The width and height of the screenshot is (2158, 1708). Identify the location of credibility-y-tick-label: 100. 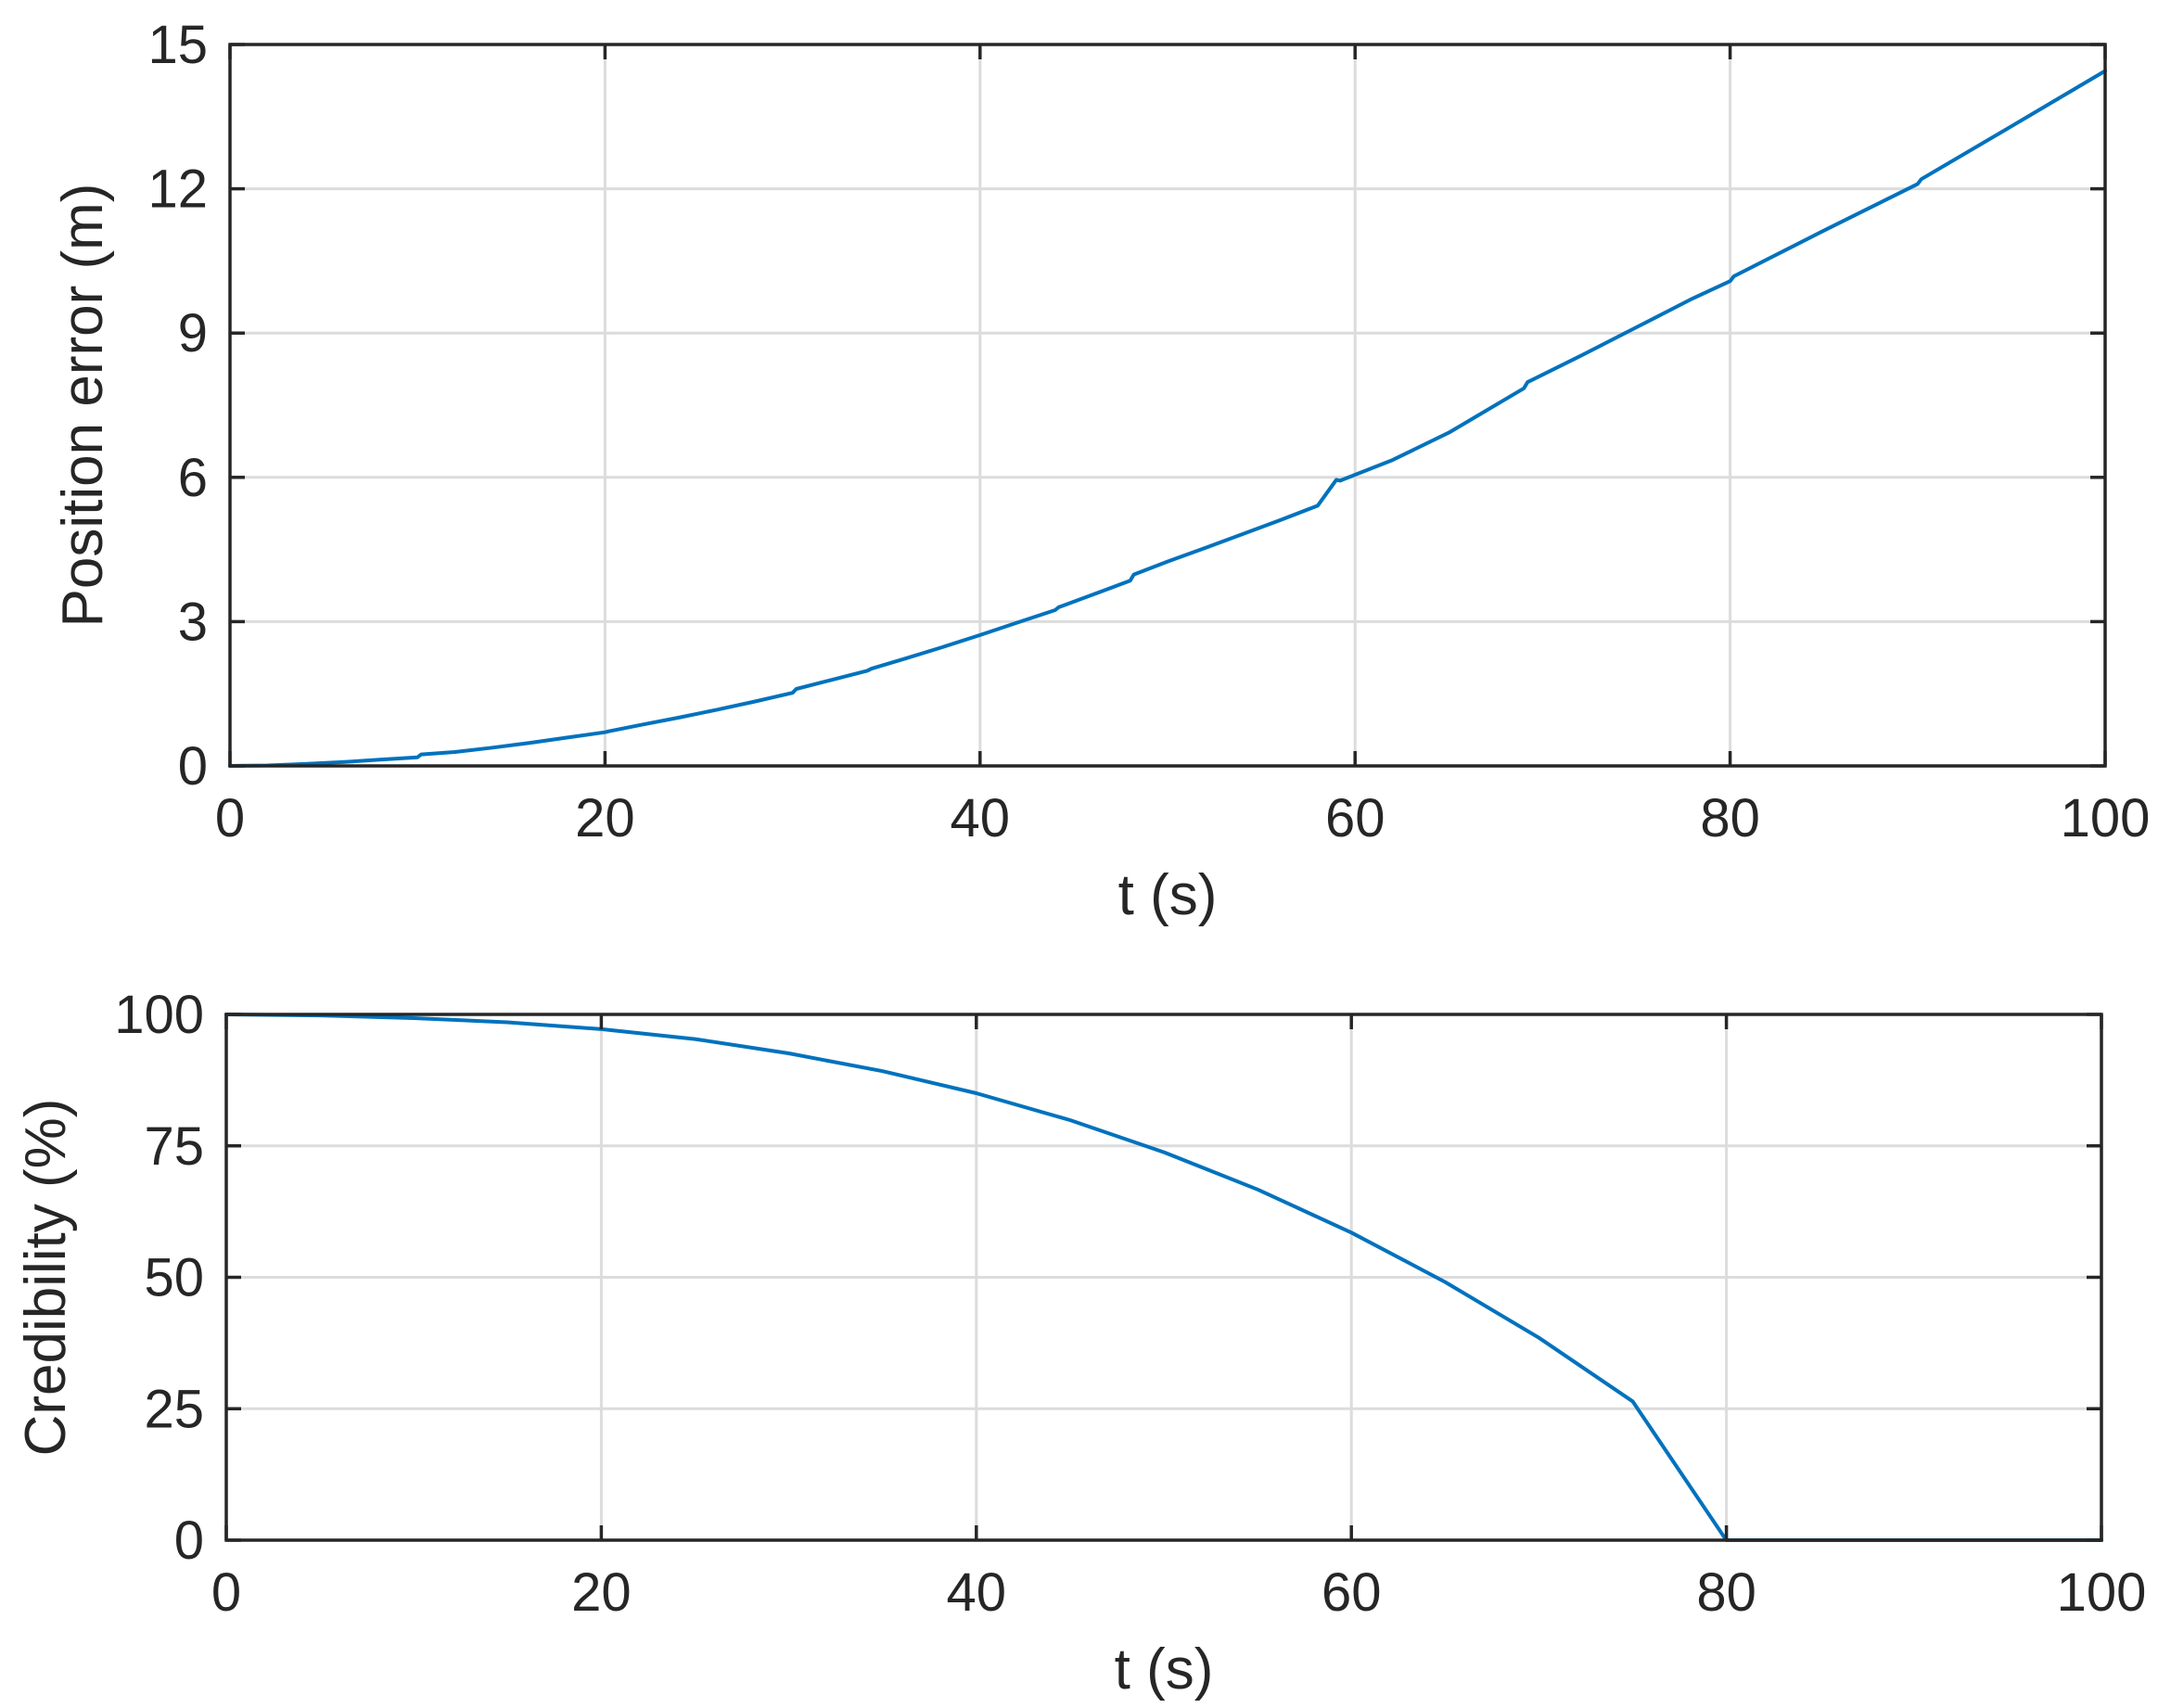
(159, 1015).